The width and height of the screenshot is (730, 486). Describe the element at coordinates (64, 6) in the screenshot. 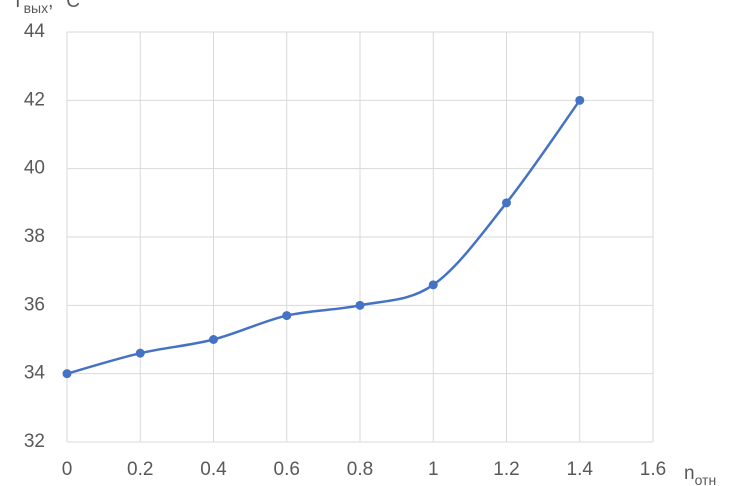

I see `y-label-unit: , °C` at that location.